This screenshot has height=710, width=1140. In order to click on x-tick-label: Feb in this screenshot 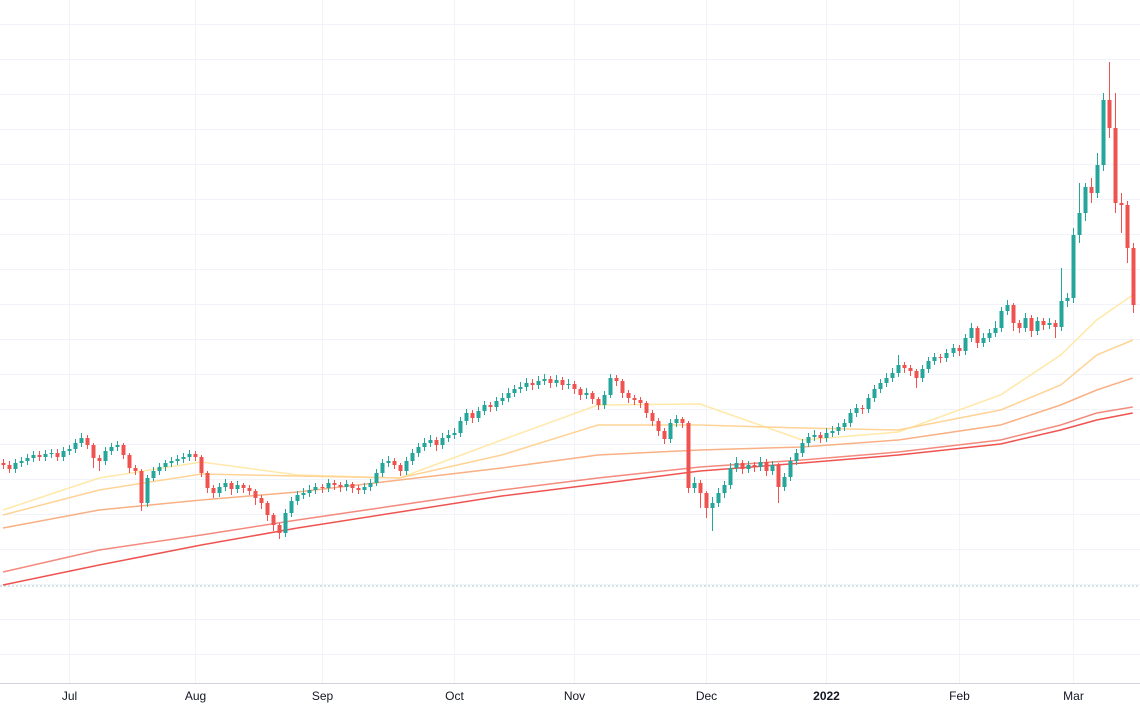, I will do `click(959, 696)`.